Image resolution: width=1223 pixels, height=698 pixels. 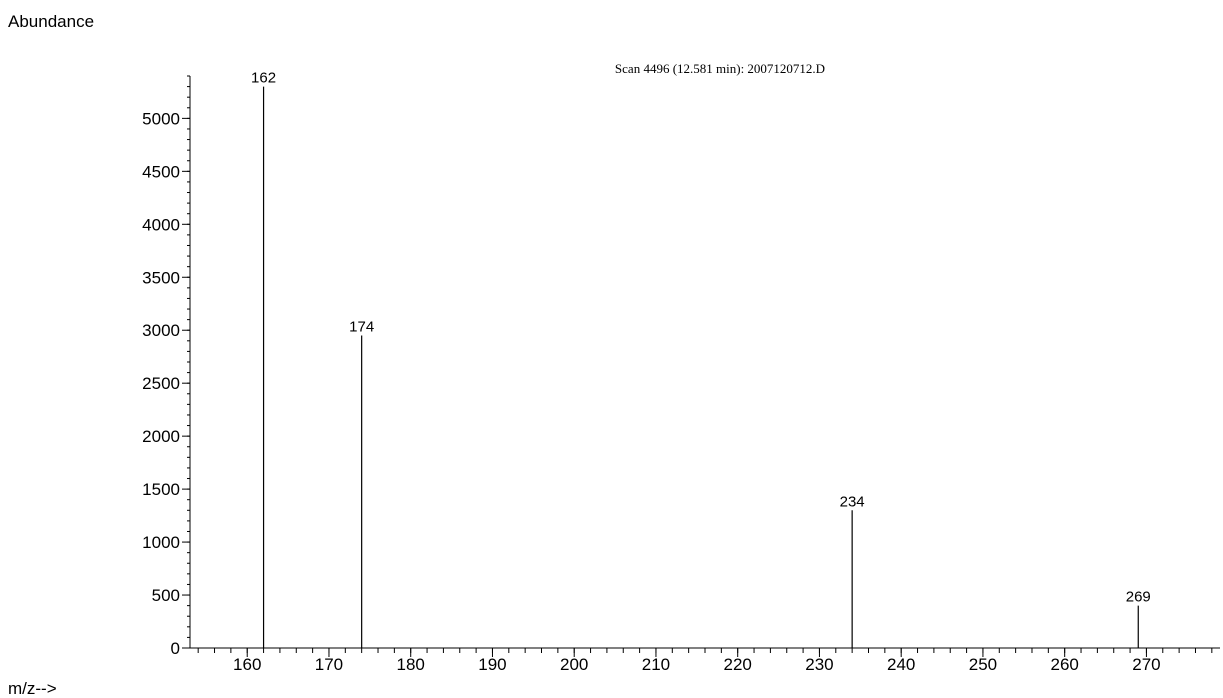 What do you see at coordinates (161, 542) in the screenshot?
I see `y-tick-label: 1000` at bounding box center [161, 542].